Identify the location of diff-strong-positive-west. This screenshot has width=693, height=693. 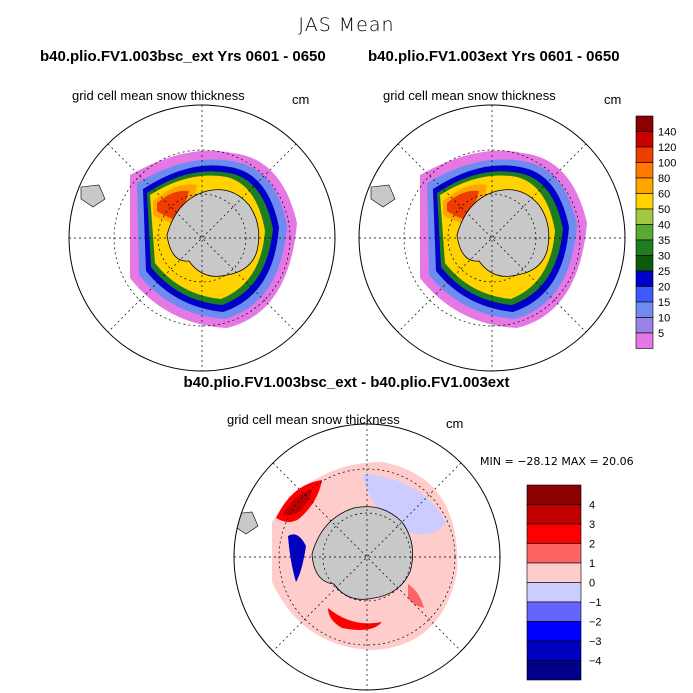
(297, 503).